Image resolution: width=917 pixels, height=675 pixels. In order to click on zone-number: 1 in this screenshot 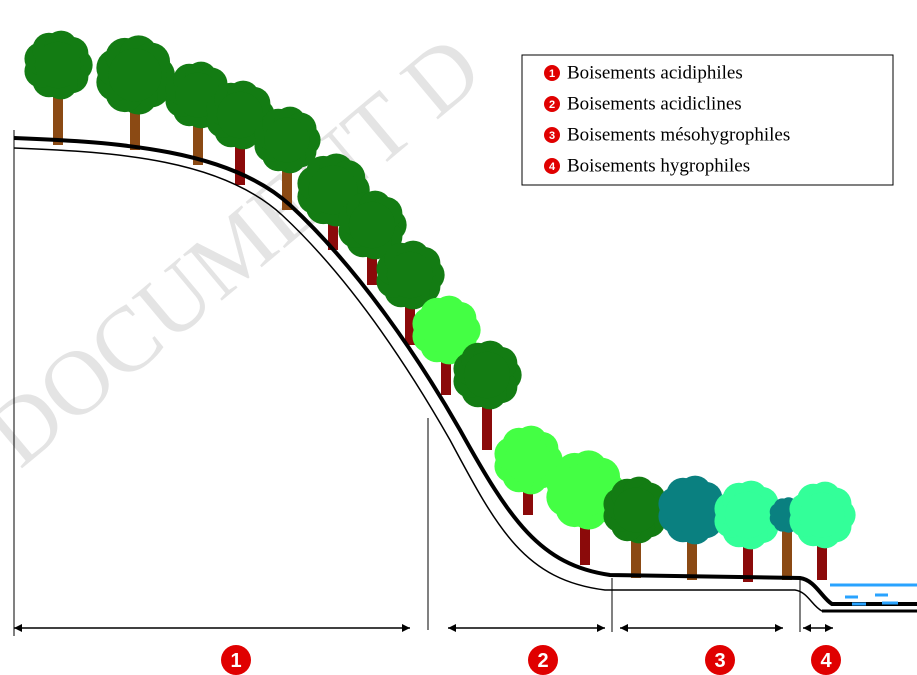, I will do `click(235, 661)`.